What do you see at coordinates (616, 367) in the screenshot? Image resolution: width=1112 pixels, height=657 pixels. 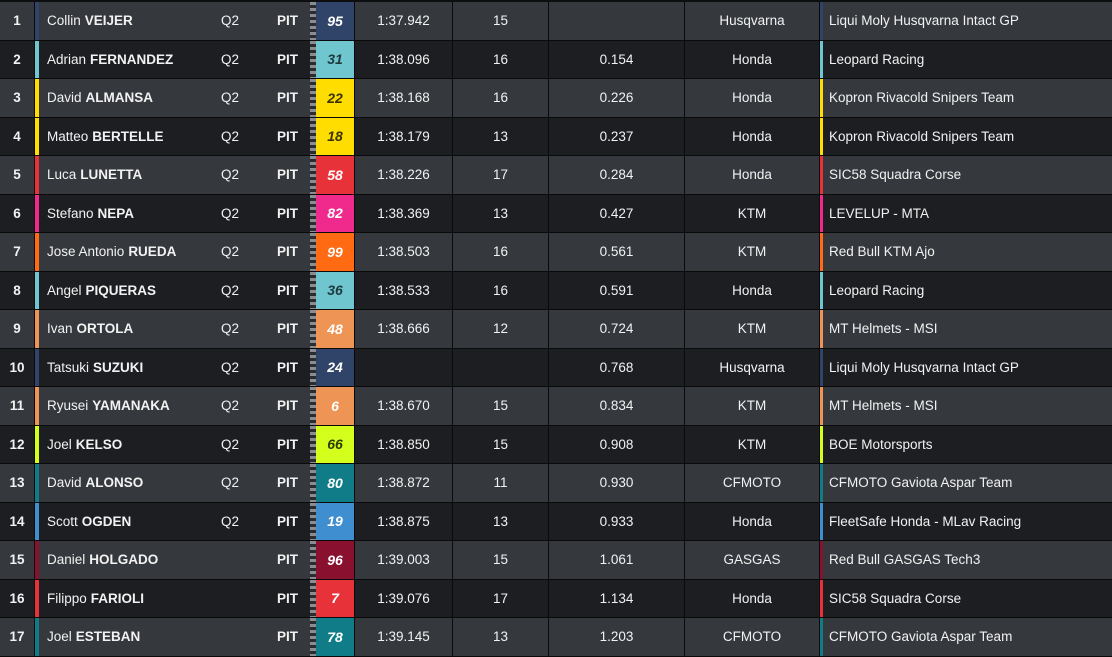 I see `gap: 0.768` at bounding box center [616, 367].